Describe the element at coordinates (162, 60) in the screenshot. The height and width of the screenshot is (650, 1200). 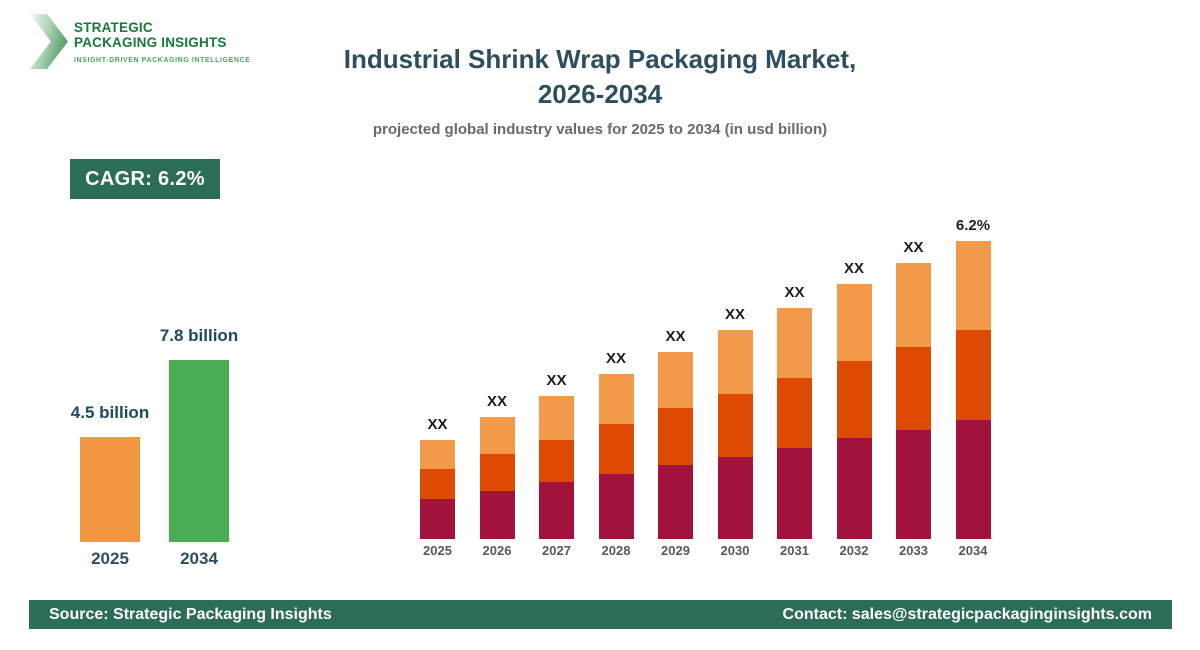
I see `logo-tagline: INSIGHT-DRIVEN PACKAGING INTELLIGENCE` at that location.